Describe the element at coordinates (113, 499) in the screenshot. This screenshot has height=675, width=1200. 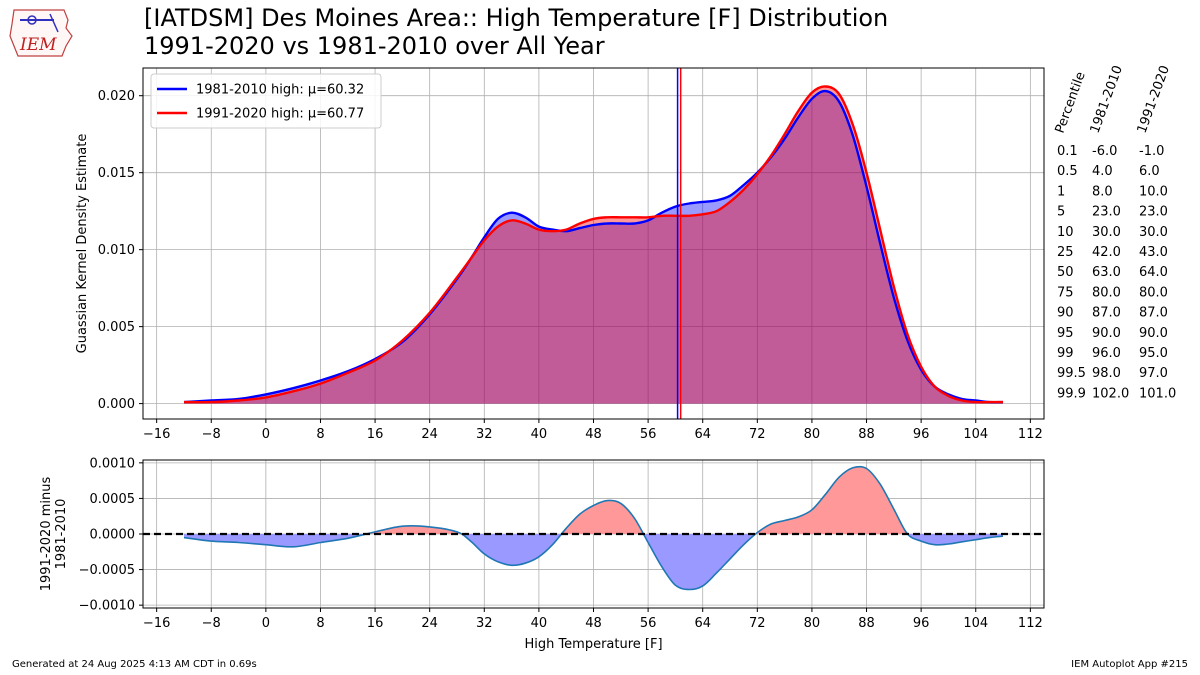
I see `y-tick-label: 0.0005` at that location.